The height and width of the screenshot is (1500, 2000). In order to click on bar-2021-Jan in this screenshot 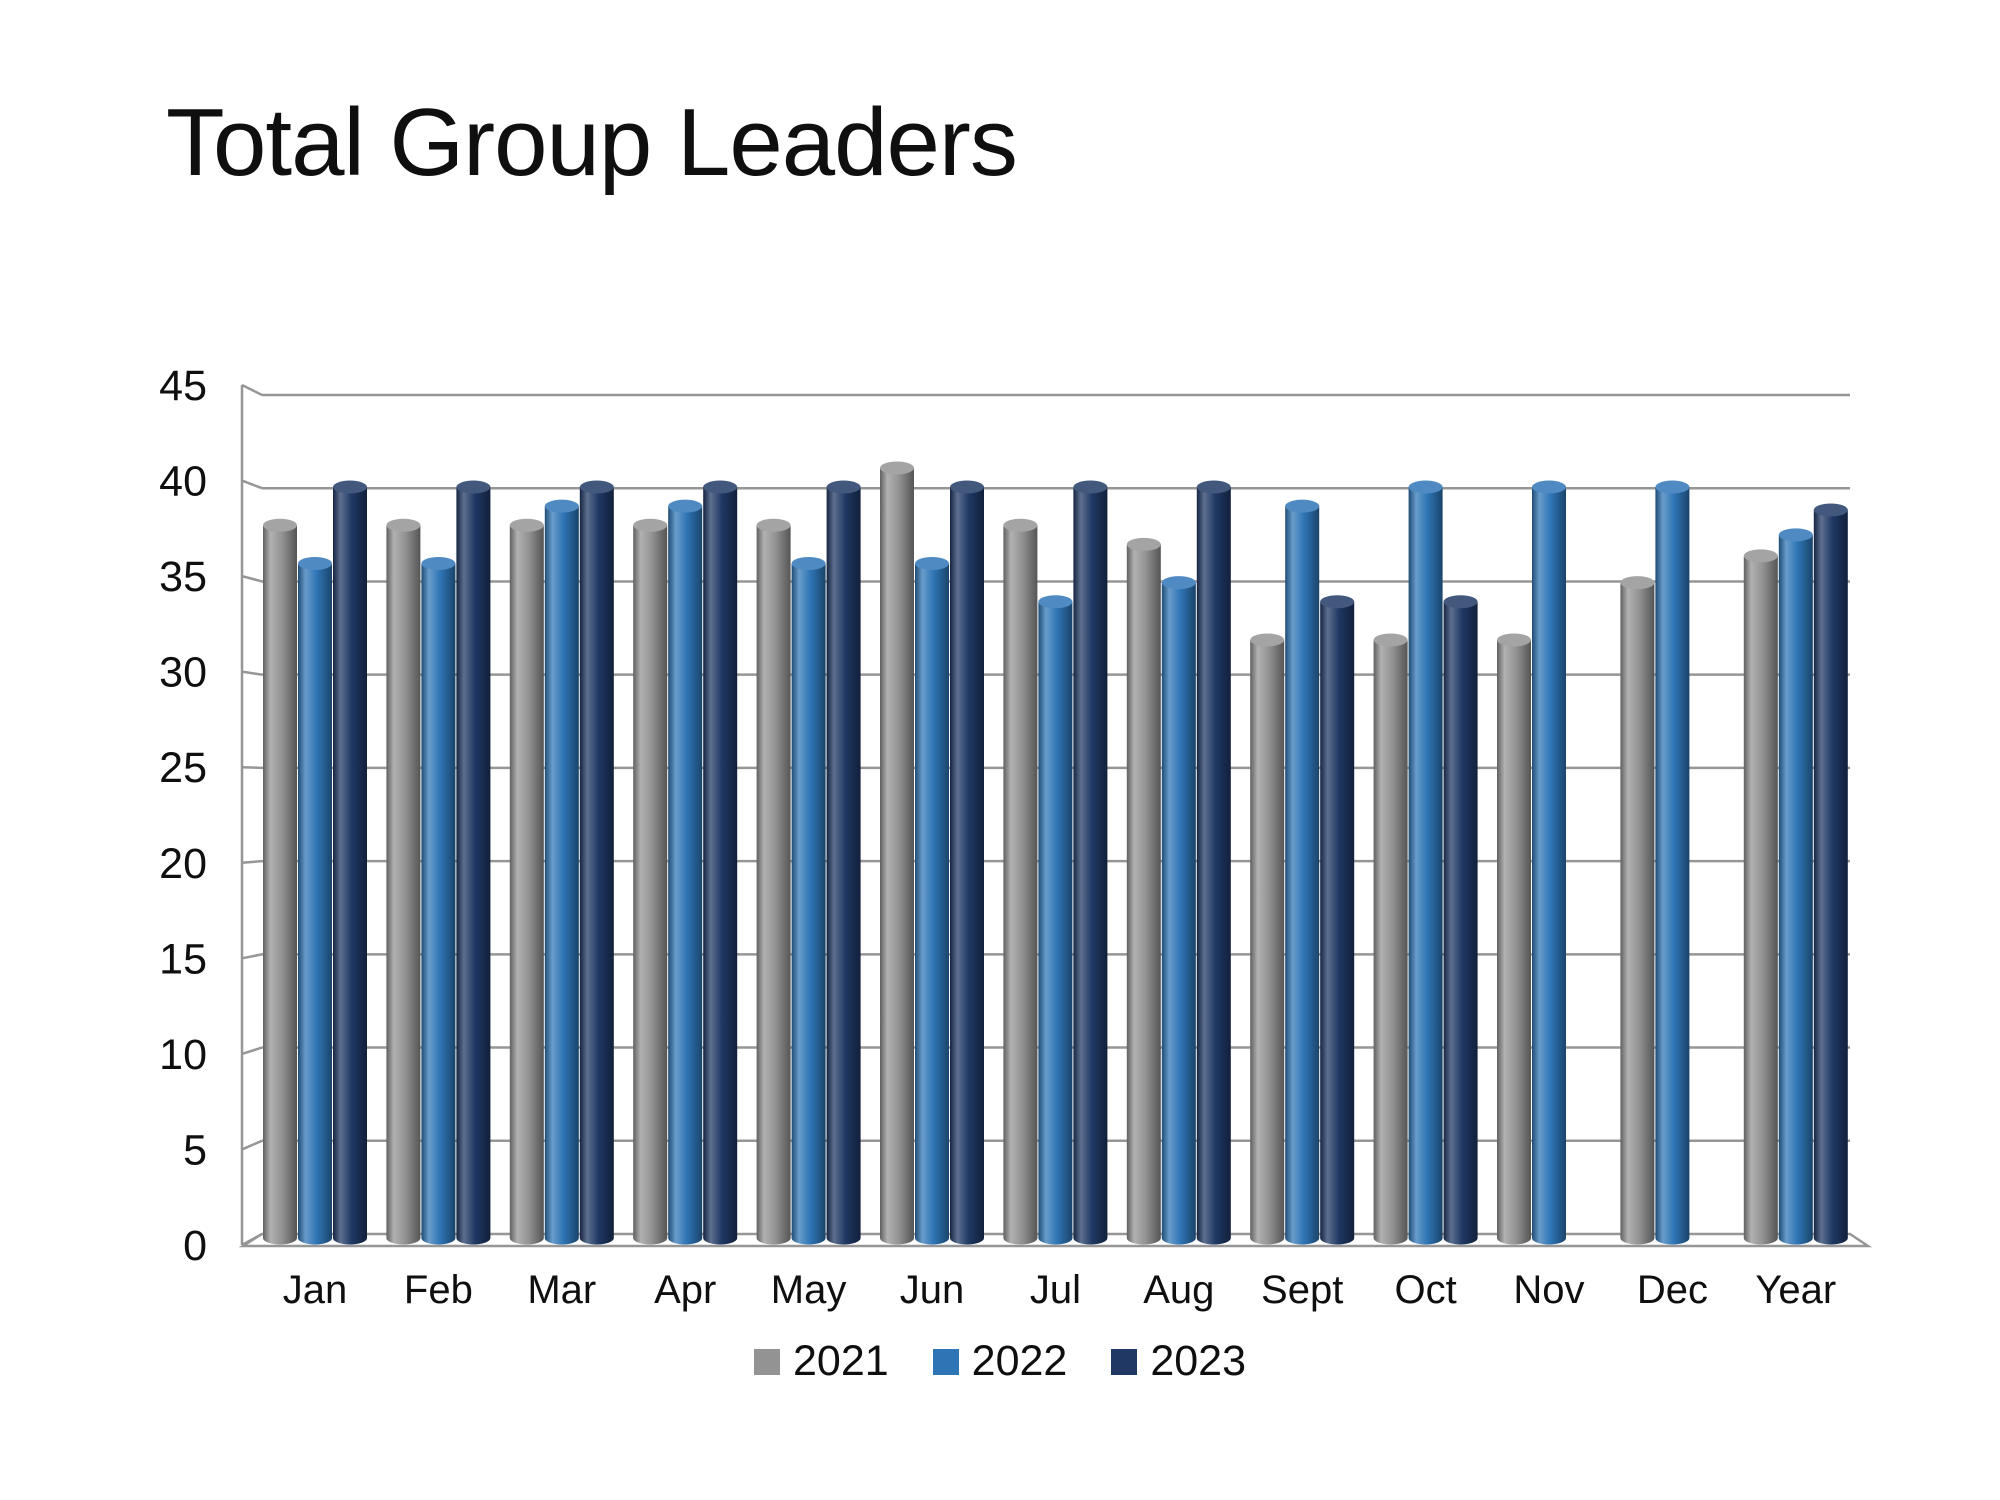, I will do `click(280, 881)`.